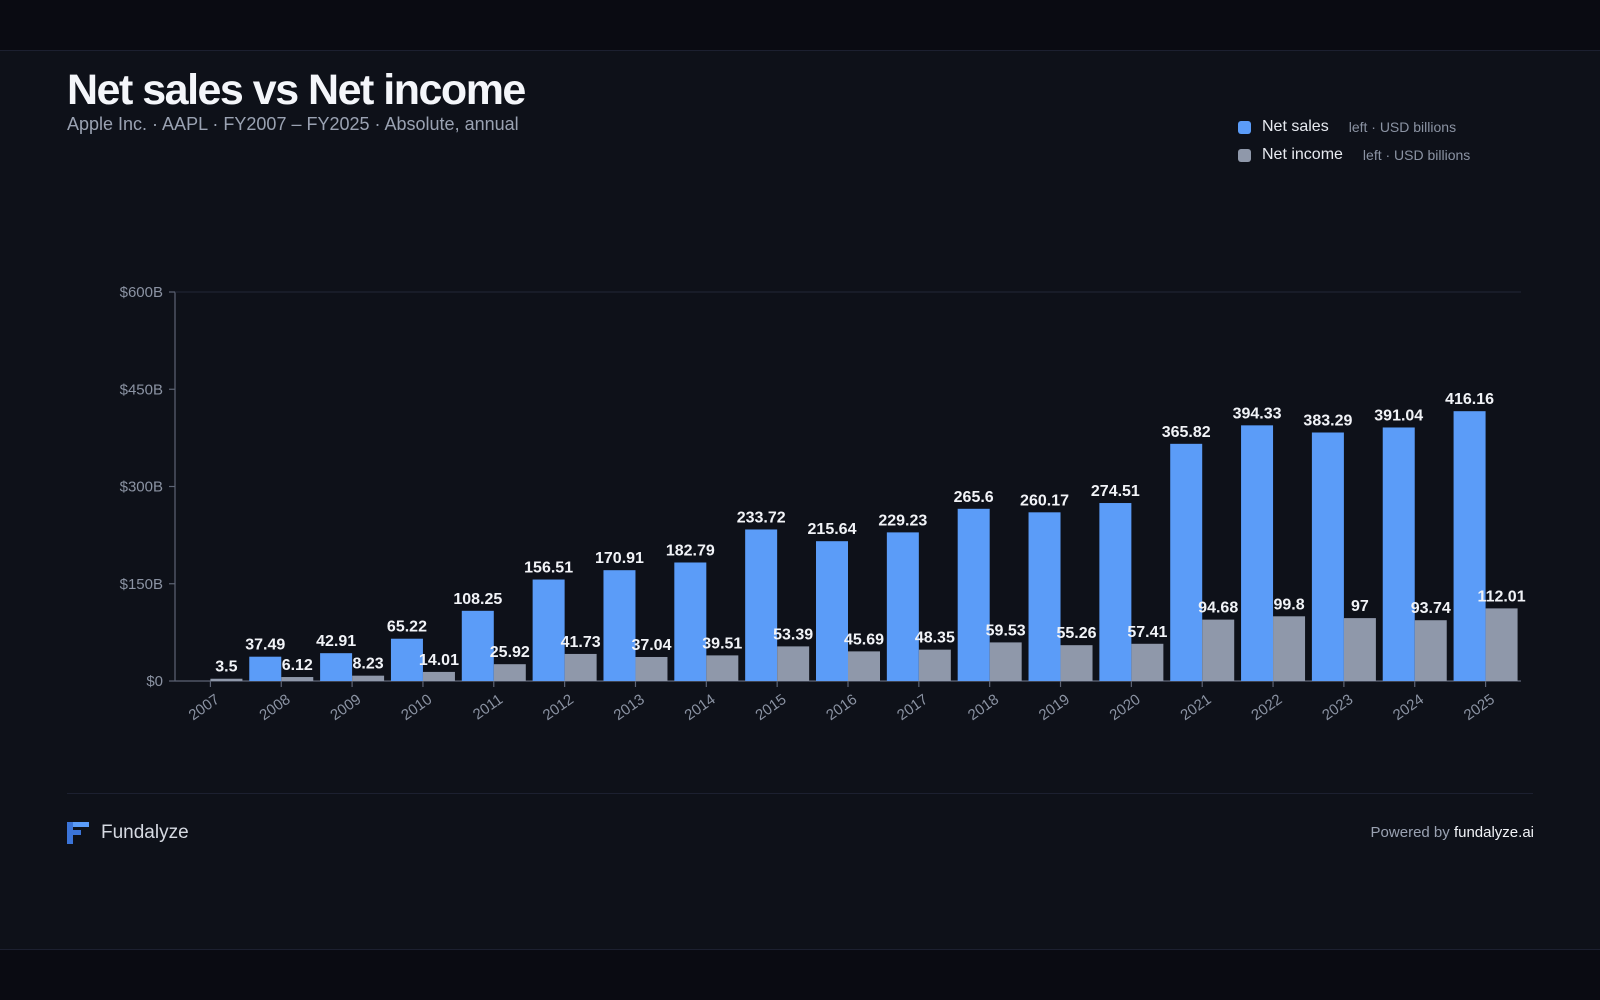 The image size is (1600, 1000). What do you see at coordinates (1115, 491) in the screenshot?
I see `data-label-net-sales: 274.51` at bounding box center [1115, 491].